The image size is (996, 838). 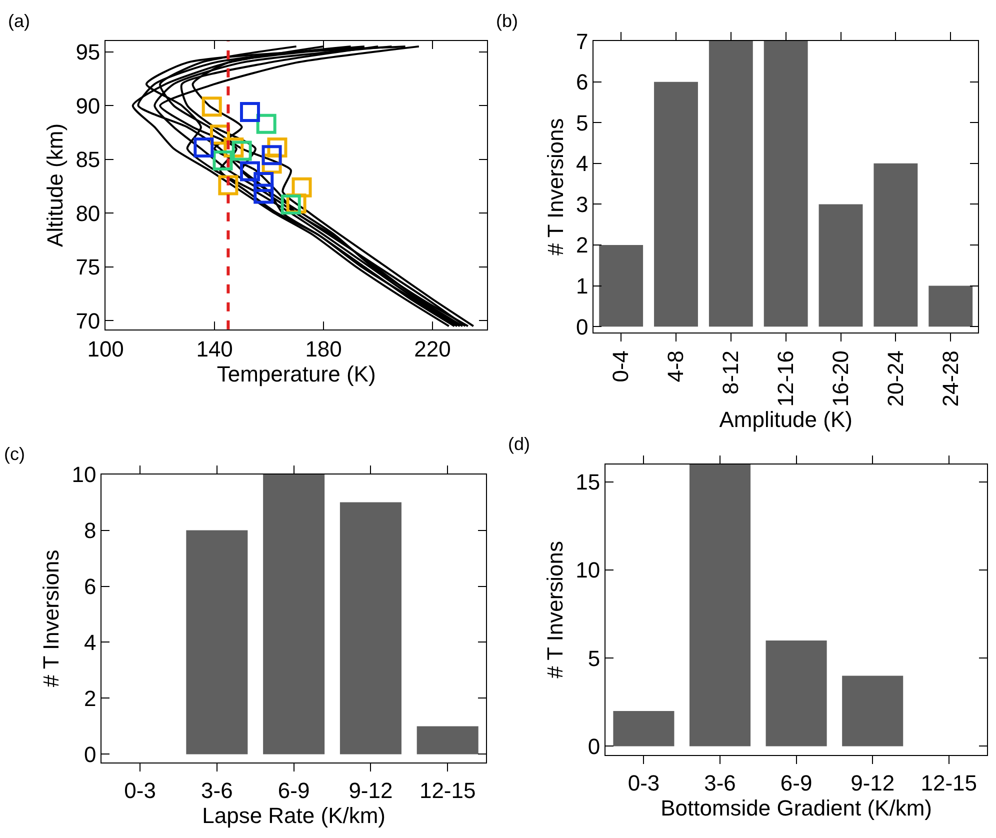 What do you see at coordinates (588, 482) in the screenshot?
I see `y-tick-label: 15` at bounding box center [588, 482].